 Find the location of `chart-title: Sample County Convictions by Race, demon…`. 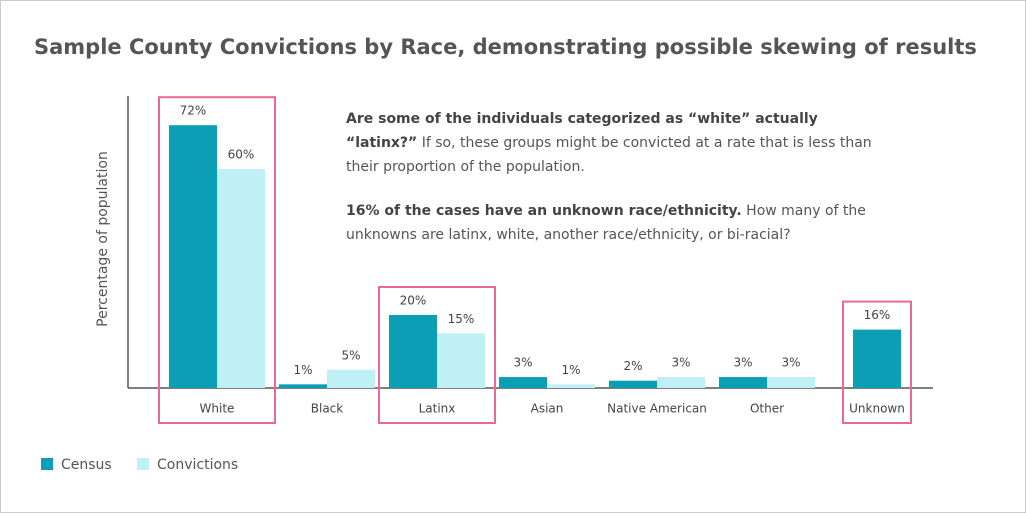

chart-title: Sample County Convictions by Race, demon… is located at coordinates (505, 47).